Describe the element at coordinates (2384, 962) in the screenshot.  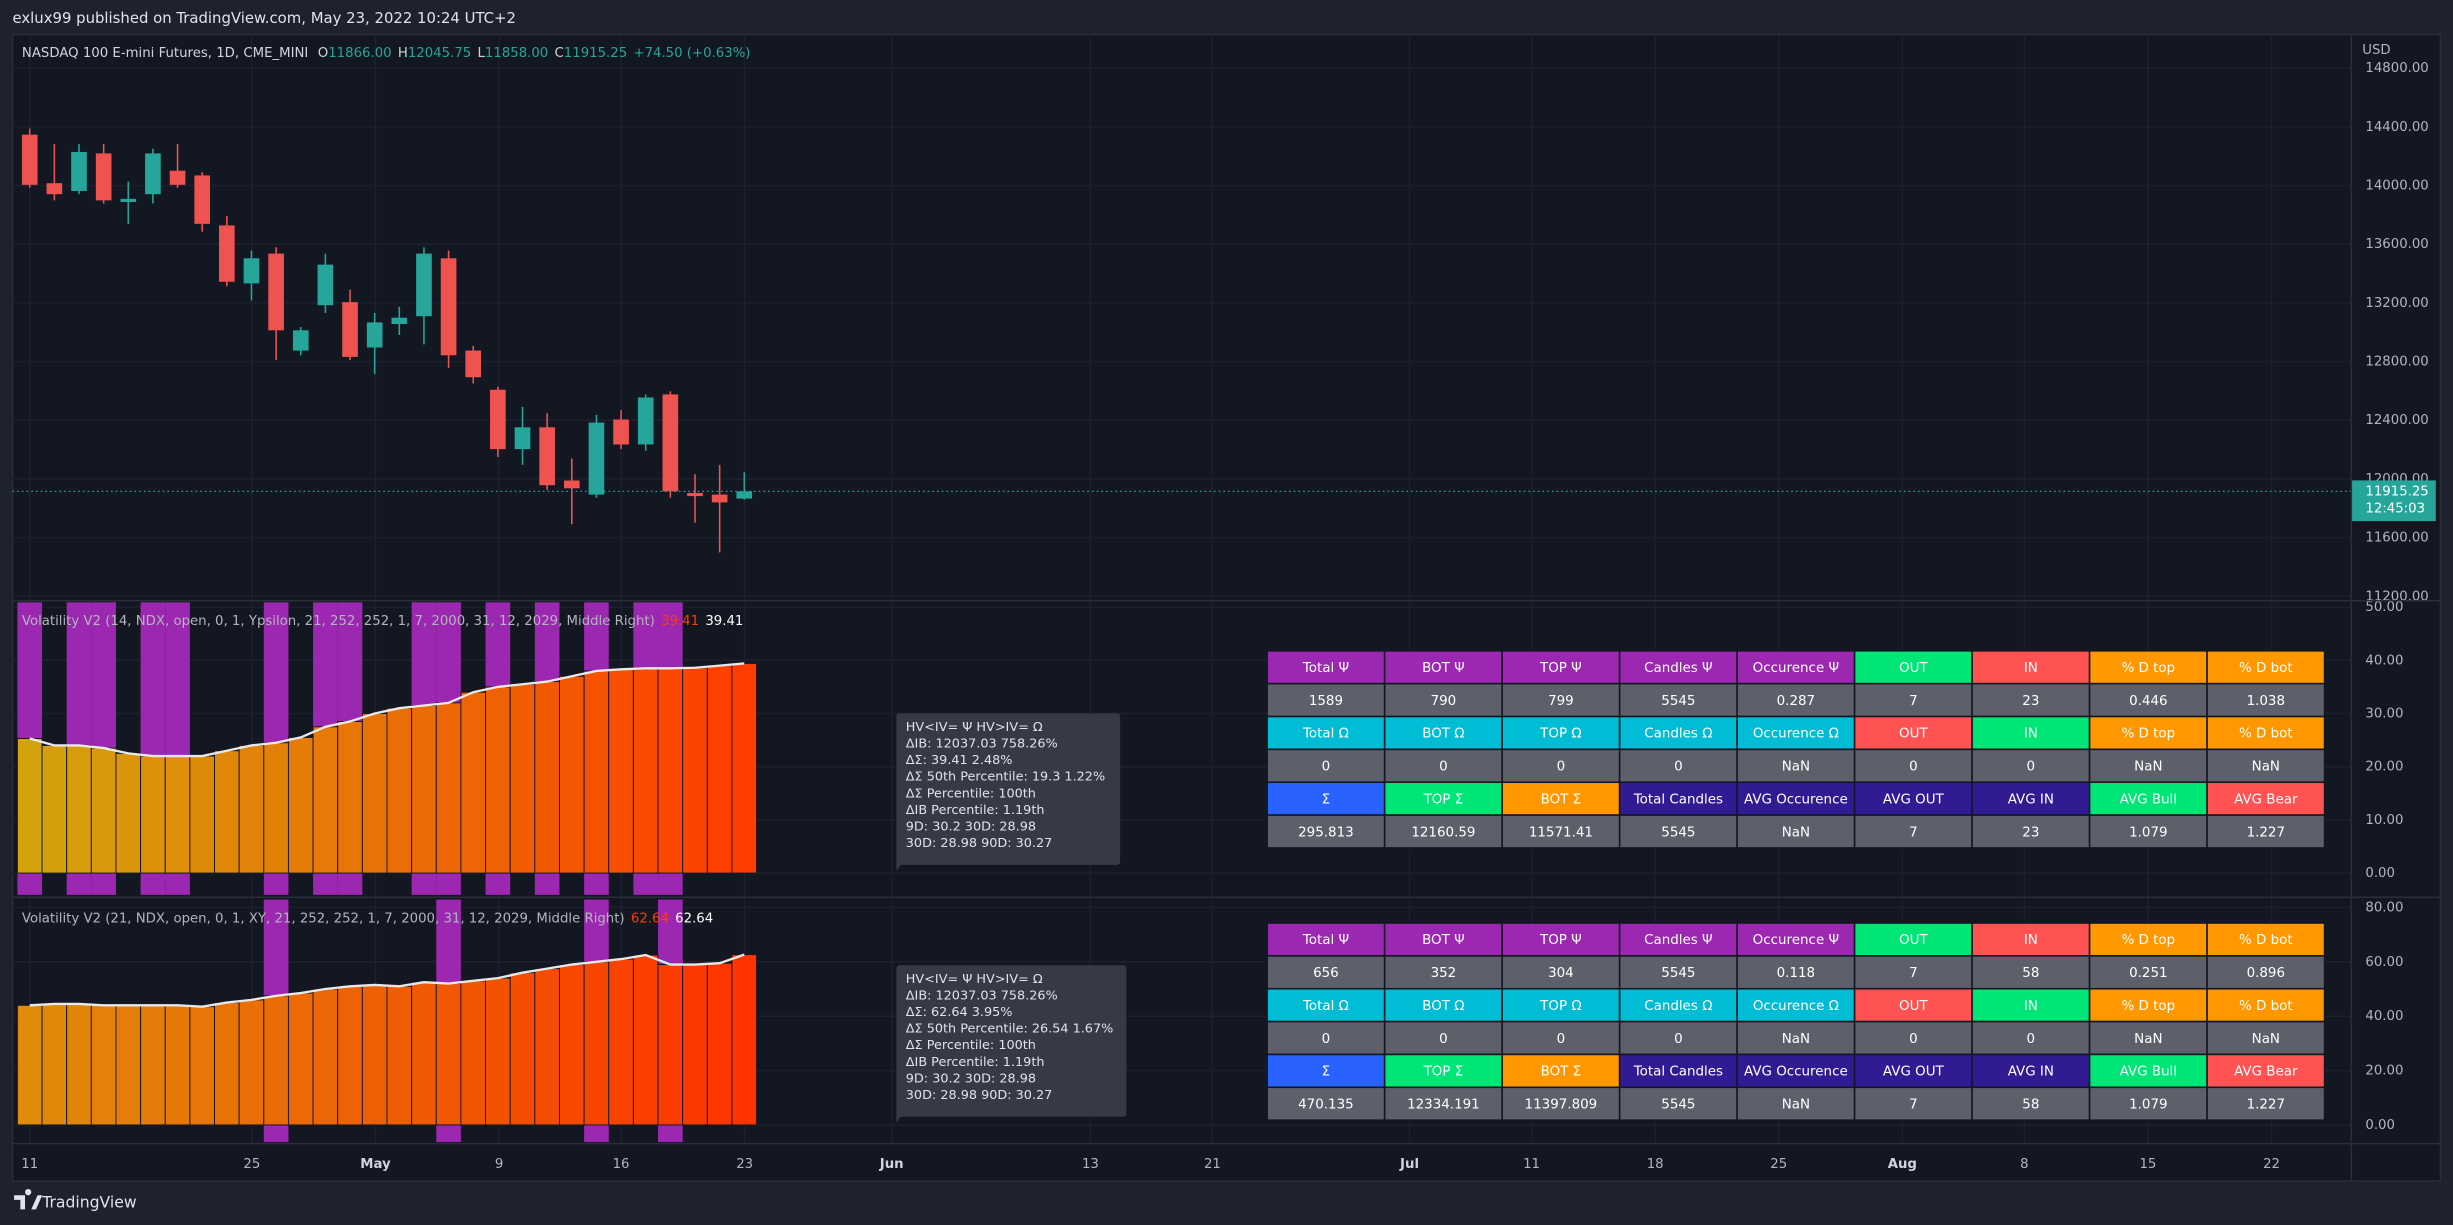
I see `indicator-tick-label: 60.00` at that location.